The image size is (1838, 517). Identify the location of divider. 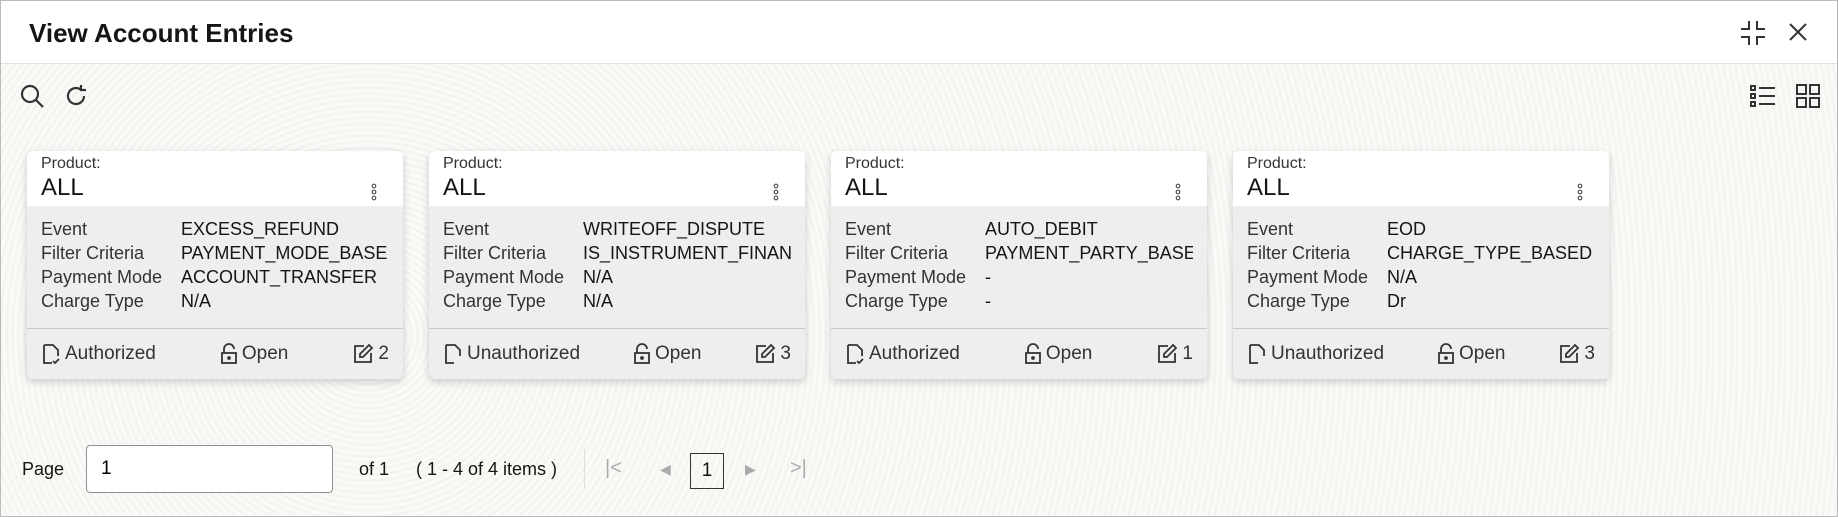
(584, 469).